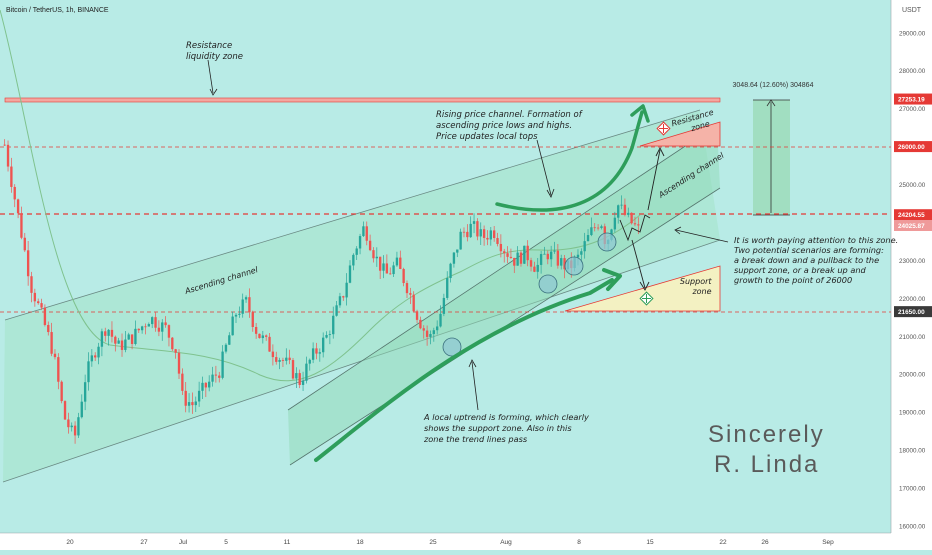 The image size is (932, 555). Describe the element at coordinates (912, 375) in the screenshot. I see `price-tick: 20000.00` at that location.